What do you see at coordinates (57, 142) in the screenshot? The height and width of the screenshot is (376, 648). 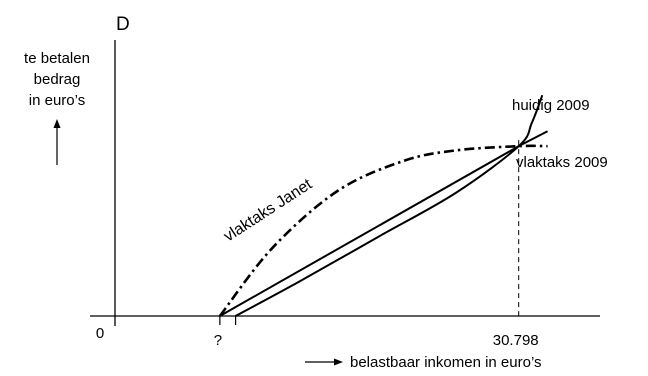 I see `y-axis-label-arrow-icon` at bounding box center [57, 142].